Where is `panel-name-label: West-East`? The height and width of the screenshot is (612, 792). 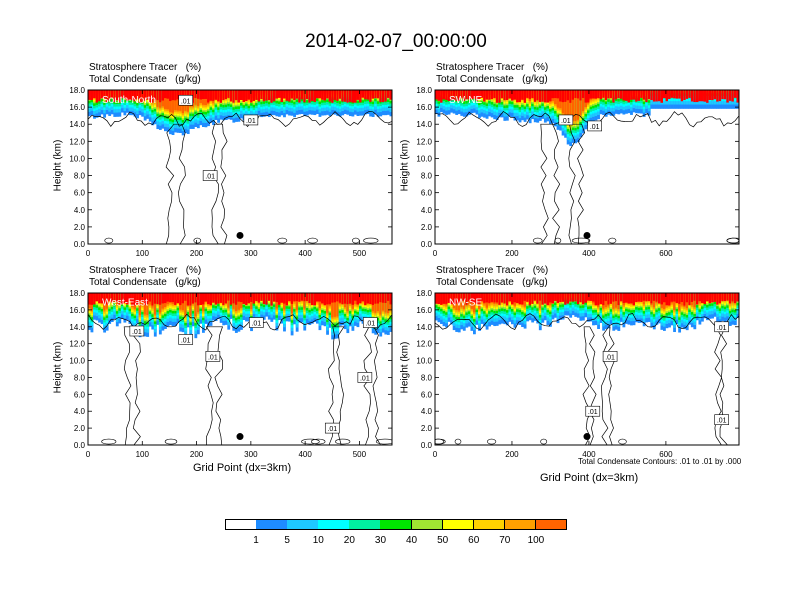
panel-name-label: West-East is located at coordinates (125, 303).